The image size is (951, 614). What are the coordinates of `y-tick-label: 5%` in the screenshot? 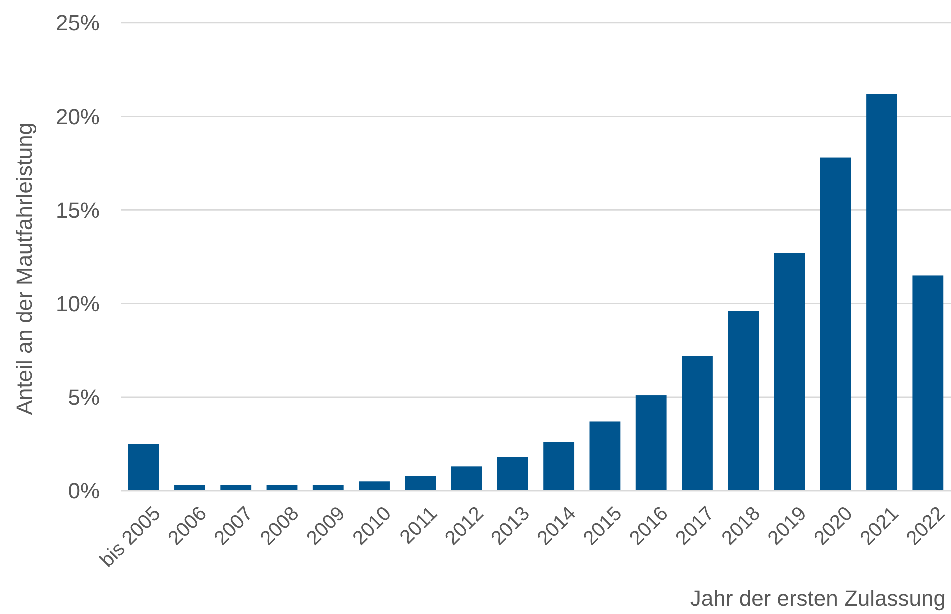 It's located at (84, 397).